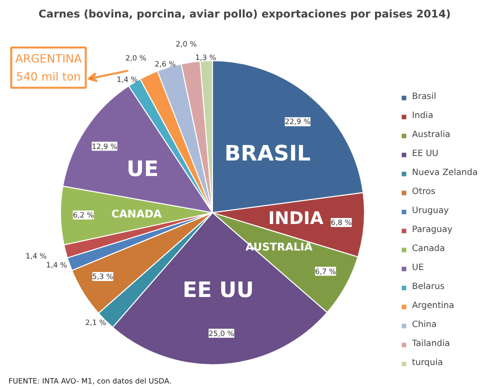 Image resolution: width=492 pixels, height=390 pixels. Describe the element at coordinates (445, 173) in the screenshot. I see `legend-label: Nueva Zelanda` at that location.